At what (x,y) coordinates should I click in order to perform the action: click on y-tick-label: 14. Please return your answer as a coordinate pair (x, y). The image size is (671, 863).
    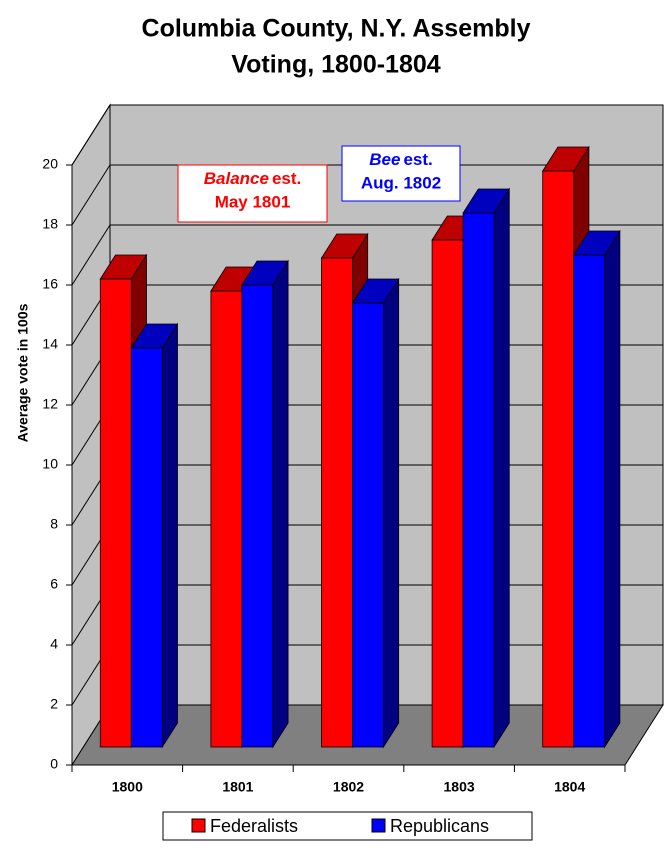
    Looking at the image, I should click on (50, 344).